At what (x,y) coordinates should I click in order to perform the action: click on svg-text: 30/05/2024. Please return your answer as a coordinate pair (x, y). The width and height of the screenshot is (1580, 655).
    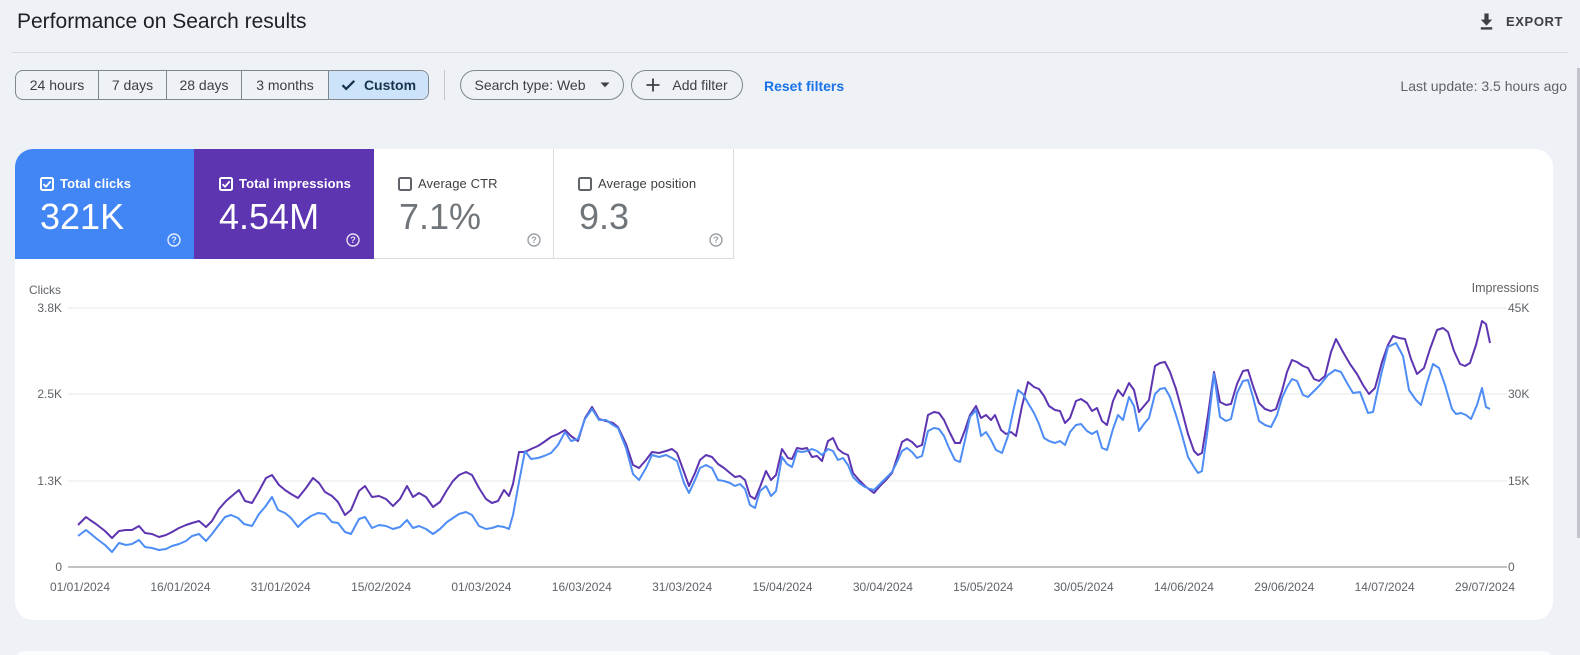
    Looking at the image, I should click on (1084, 587).